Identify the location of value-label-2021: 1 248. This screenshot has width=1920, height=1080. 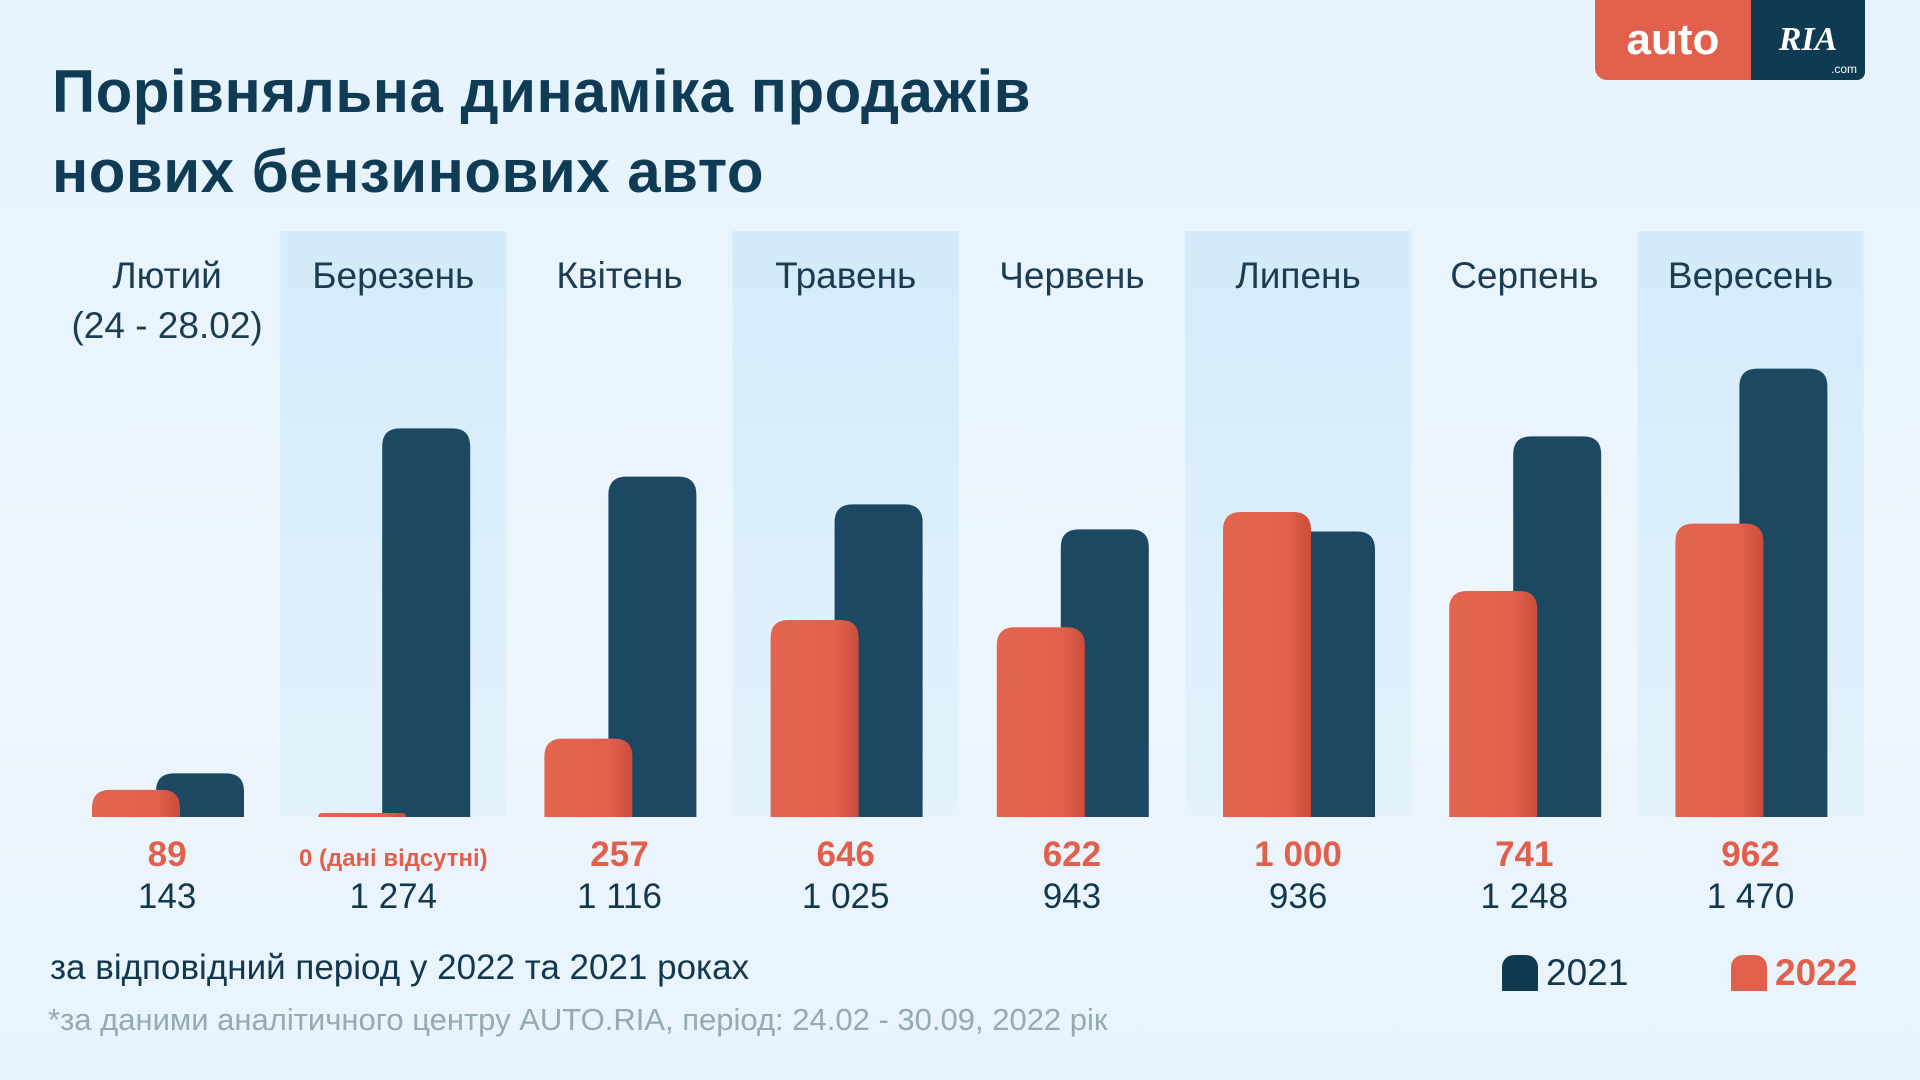
(1525, 896).